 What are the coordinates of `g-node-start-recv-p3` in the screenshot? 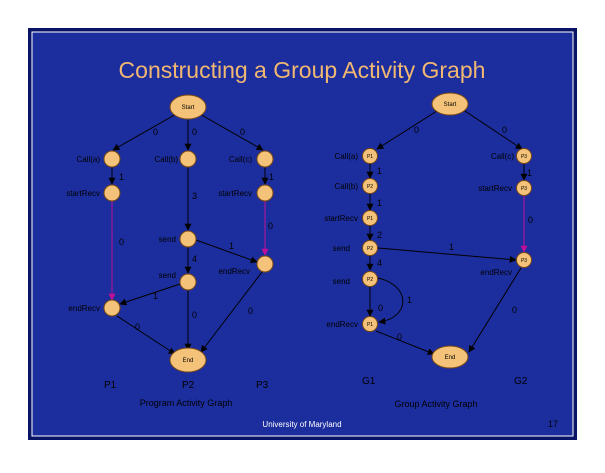 It's located at (524, 188).